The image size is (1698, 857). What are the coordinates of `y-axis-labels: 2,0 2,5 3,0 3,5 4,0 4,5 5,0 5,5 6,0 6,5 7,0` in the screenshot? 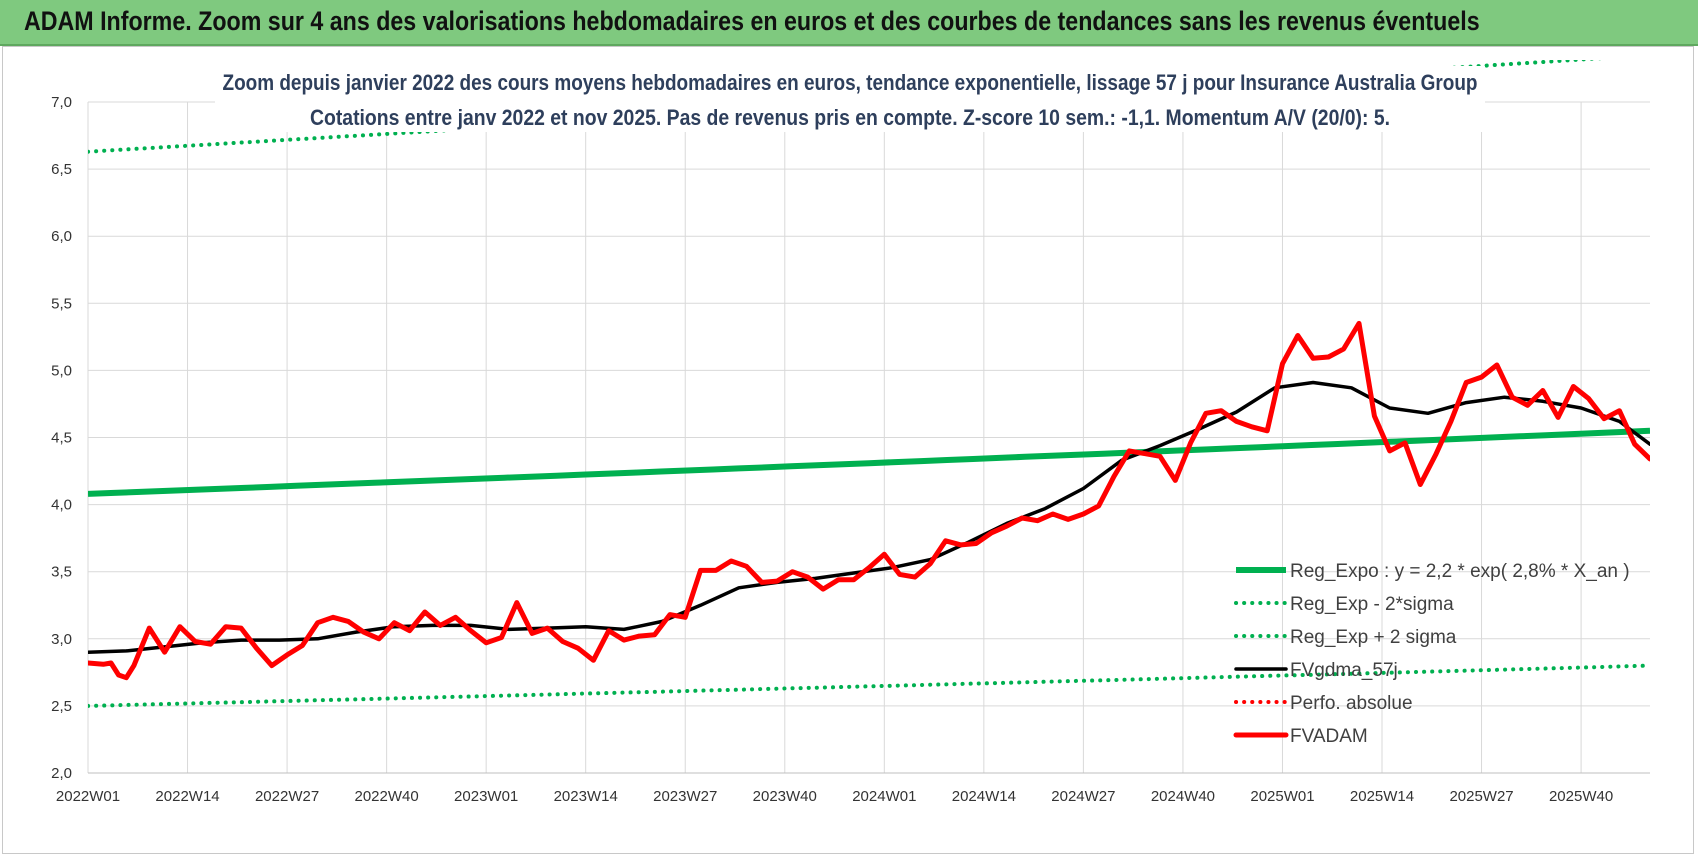 It's located at (61, 438).